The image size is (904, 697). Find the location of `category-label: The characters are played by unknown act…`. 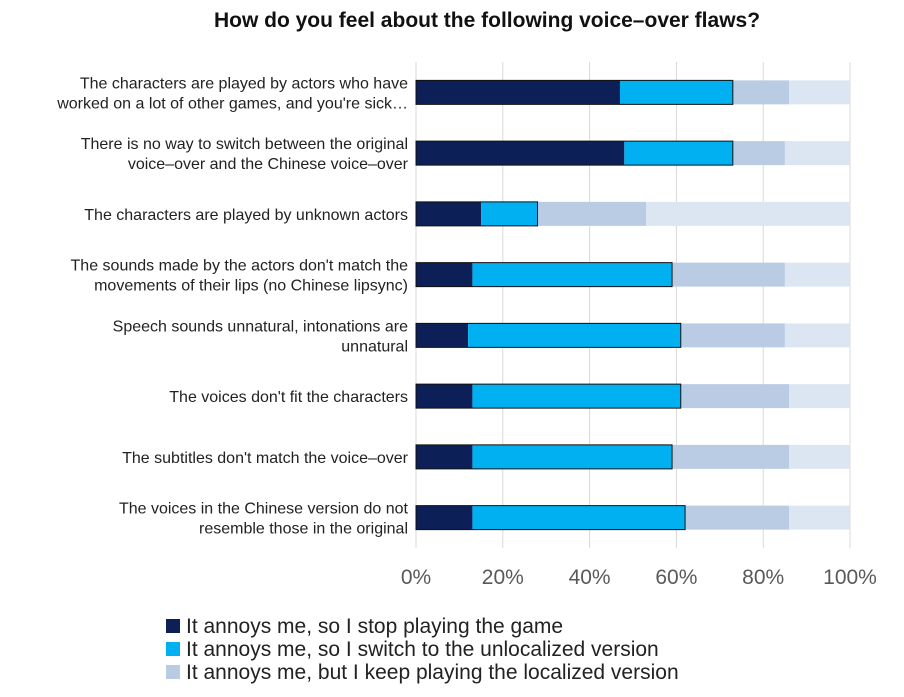

category-label: The characters are played by unknown act… is located at coordinates (246, 215).